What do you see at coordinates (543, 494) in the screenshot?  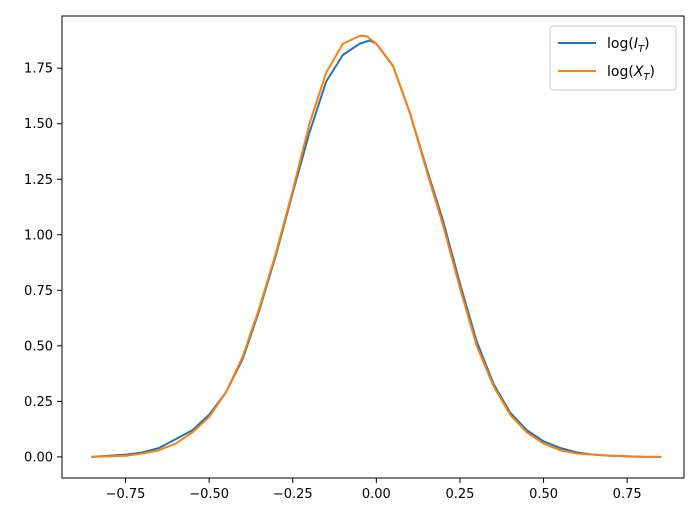 I see `x-tick-label: 0.50` at bounding box center [543, 494].